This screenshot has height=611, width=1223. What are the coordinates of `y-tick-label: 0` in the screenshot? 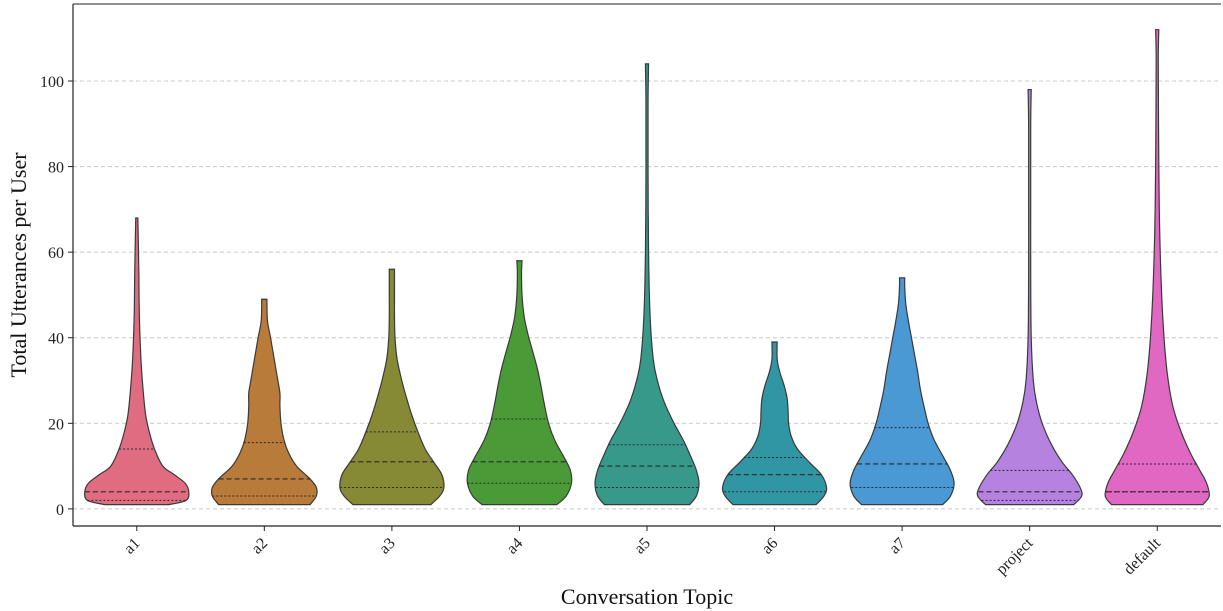 It's located at (60, 510).